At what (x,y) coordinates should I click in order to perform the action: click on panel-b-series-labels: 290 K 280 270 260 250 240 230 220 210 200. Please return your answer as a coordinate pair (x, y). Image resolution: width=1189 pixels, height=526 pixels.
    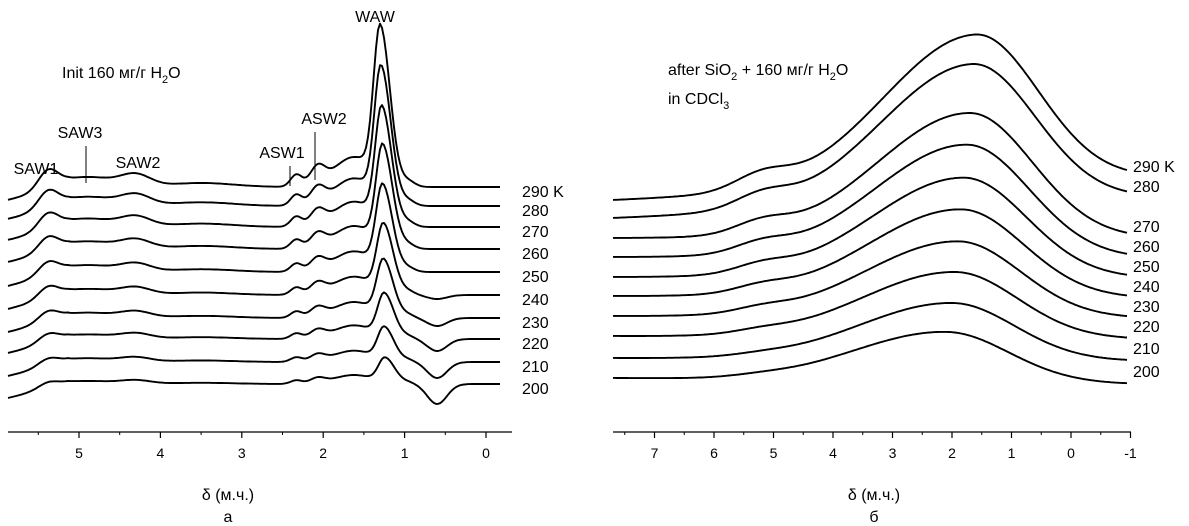
    Looking at the image, I should click on (1154, 270).